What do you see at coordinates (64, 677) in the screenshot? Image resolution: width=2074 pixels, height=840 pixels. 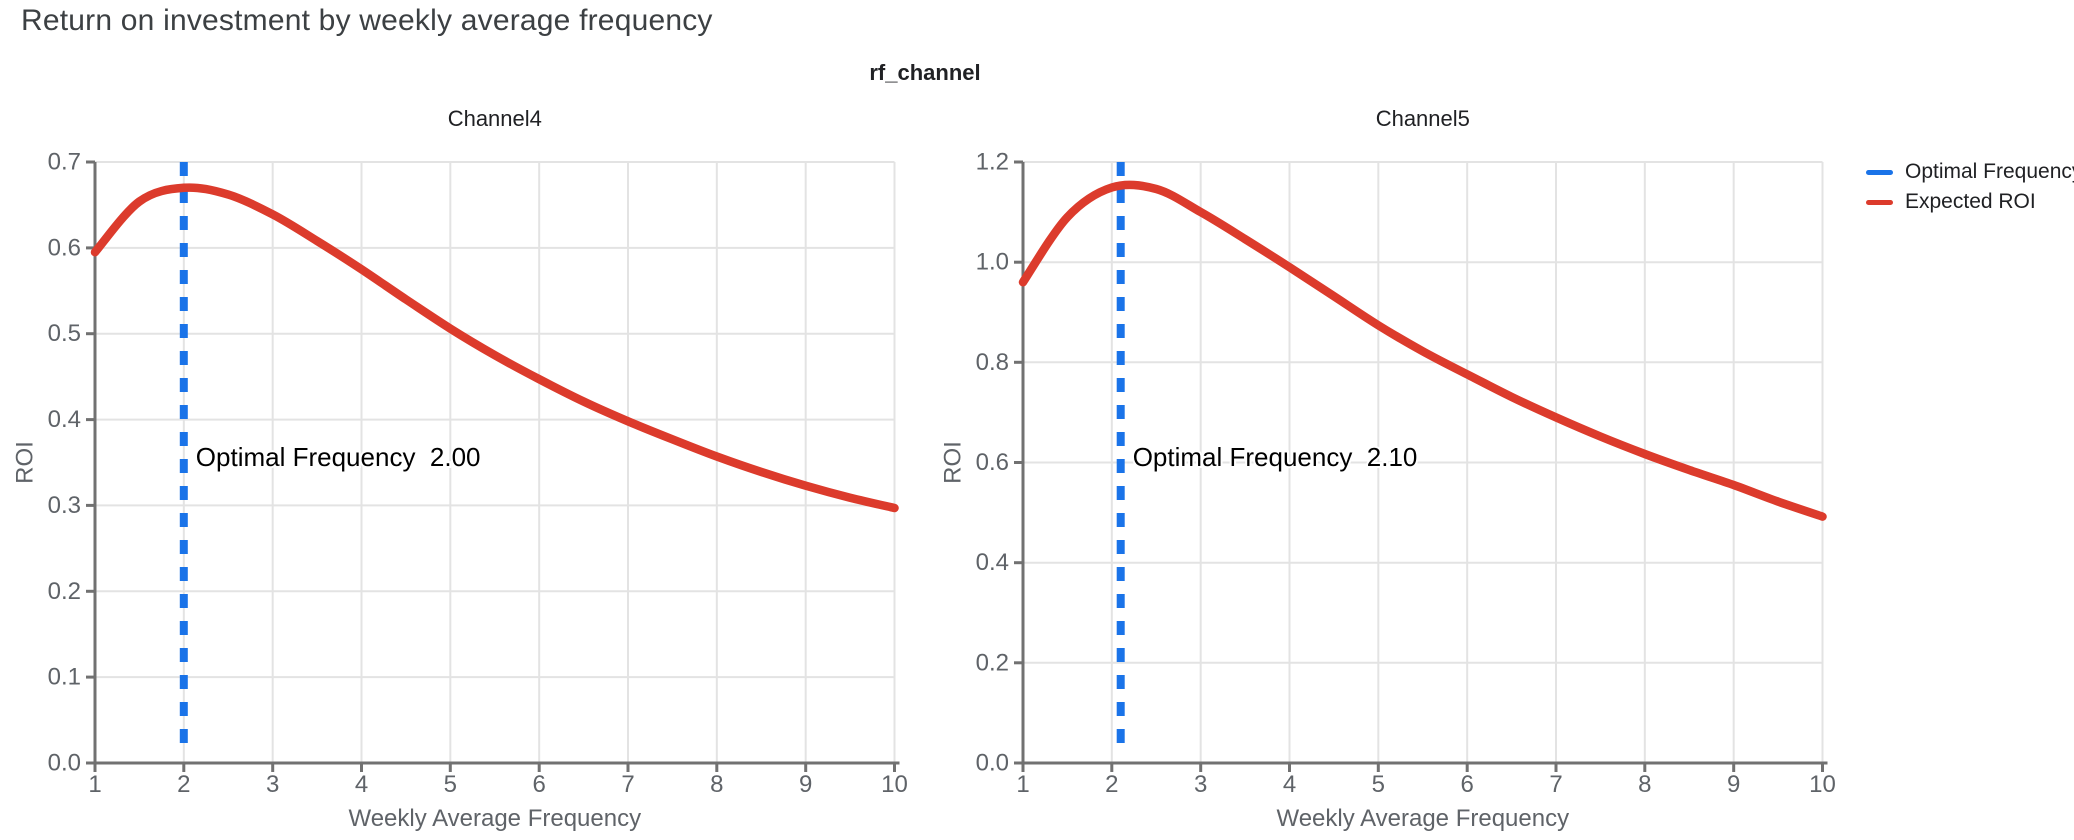 I see `y-tick-label: 0.1` at bounding box center [64, 677].